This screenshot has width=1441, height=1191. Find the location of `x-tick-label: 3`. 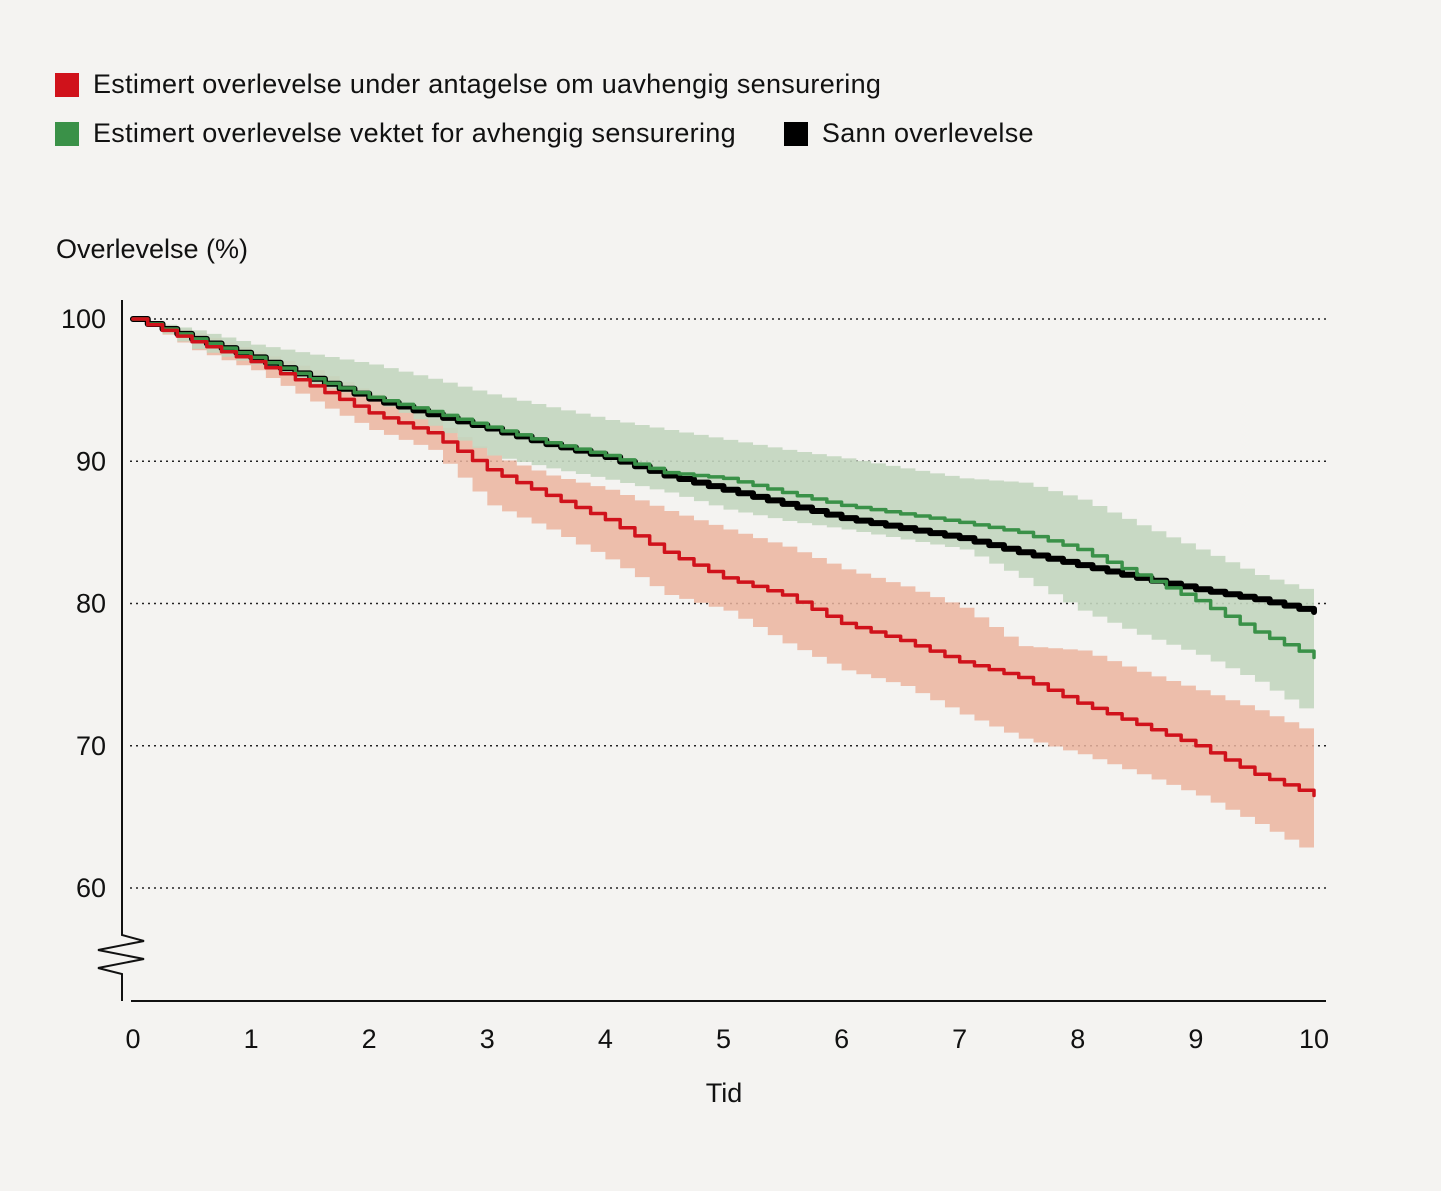

x-tick-label: 3 is located at coordinates (487, 1039).